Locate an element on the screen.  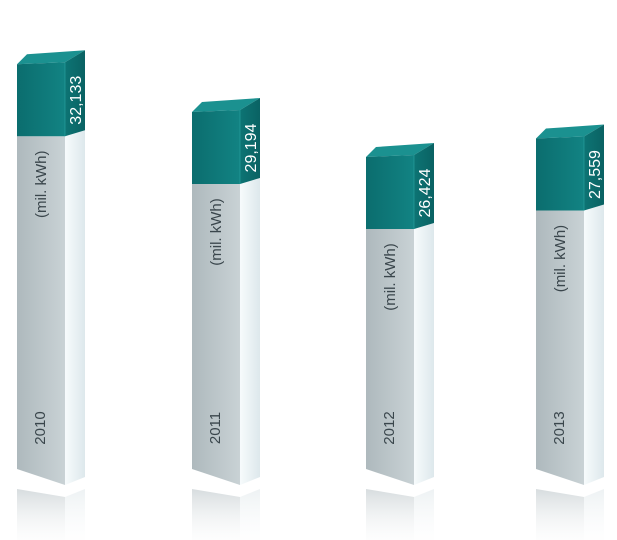
bar-category-label: 2013 is located at coordinates (559, 427).